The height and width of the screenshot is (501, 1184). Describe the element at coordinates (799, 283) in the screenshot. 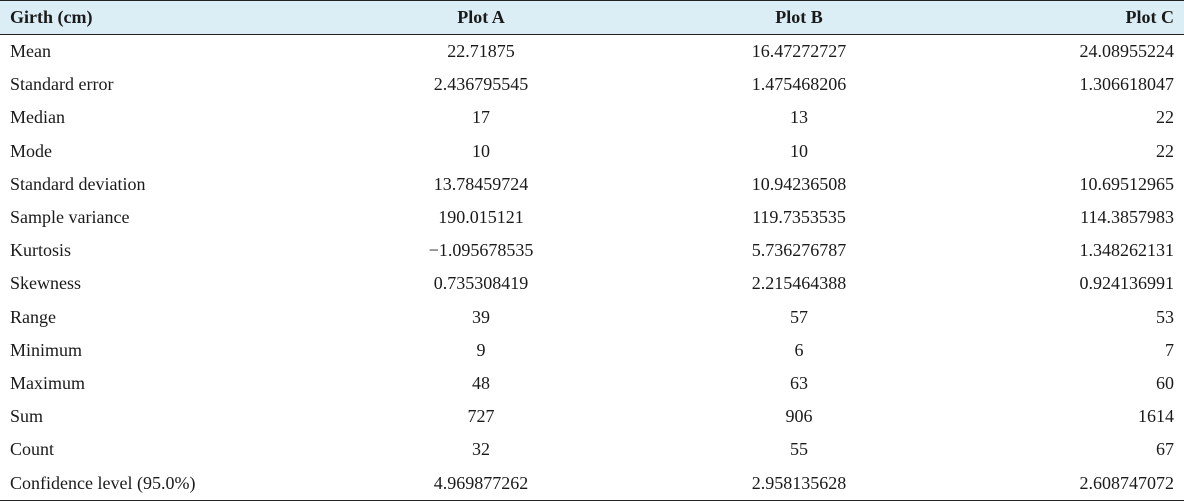

I see `cell-plot-b: 2.215464388` at that location.